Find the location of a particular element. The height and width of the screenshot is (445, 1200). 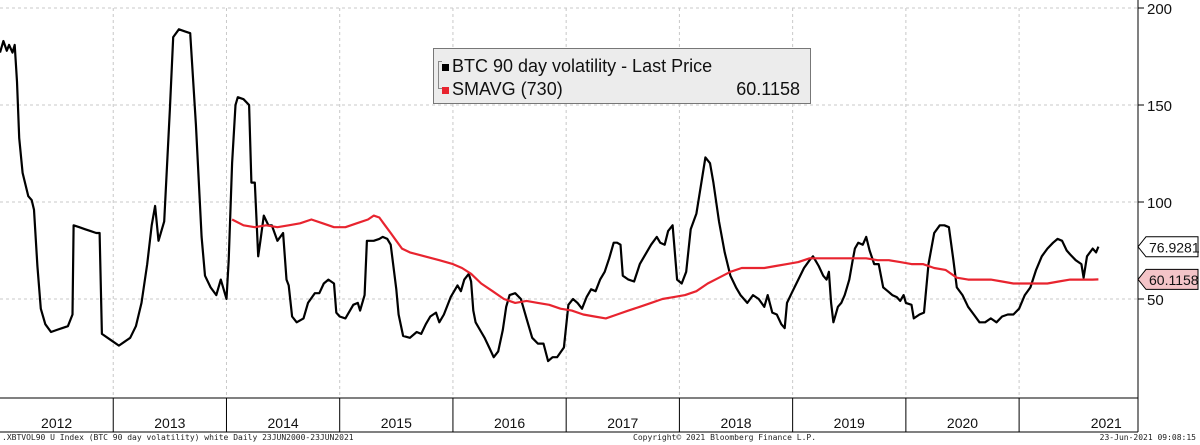

last-value-badge-0: 76.9281 is located at coordinates (1168, 247).